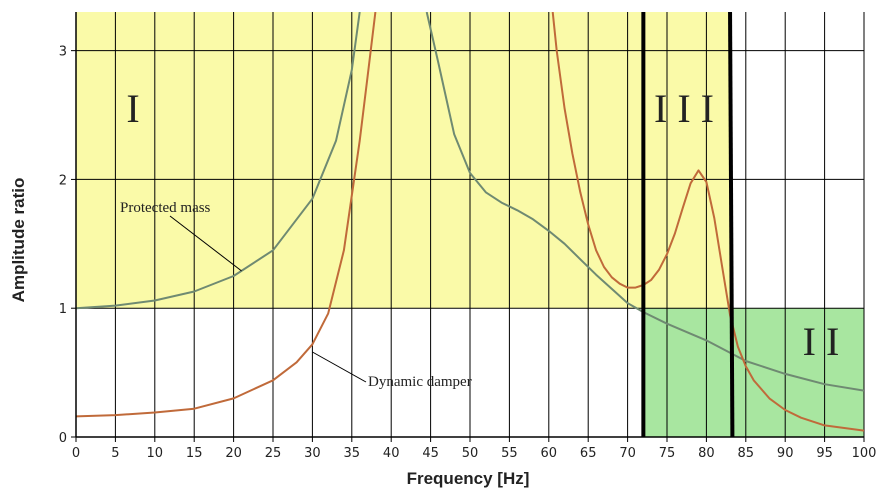 The width and height of the screenshot is (880, 494). What do you see at coordinates (785, 453) in the screenshot?
I see `x-tick-label: 90` at bounding box center [785, 453].